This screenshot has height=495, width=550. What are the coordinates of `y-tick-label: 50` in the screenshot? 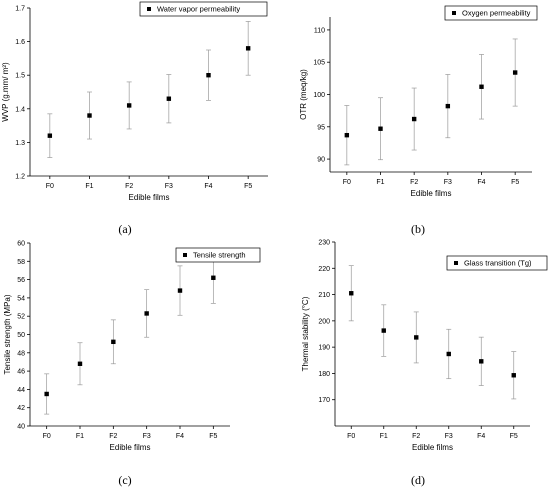 It's located at (21, 335).